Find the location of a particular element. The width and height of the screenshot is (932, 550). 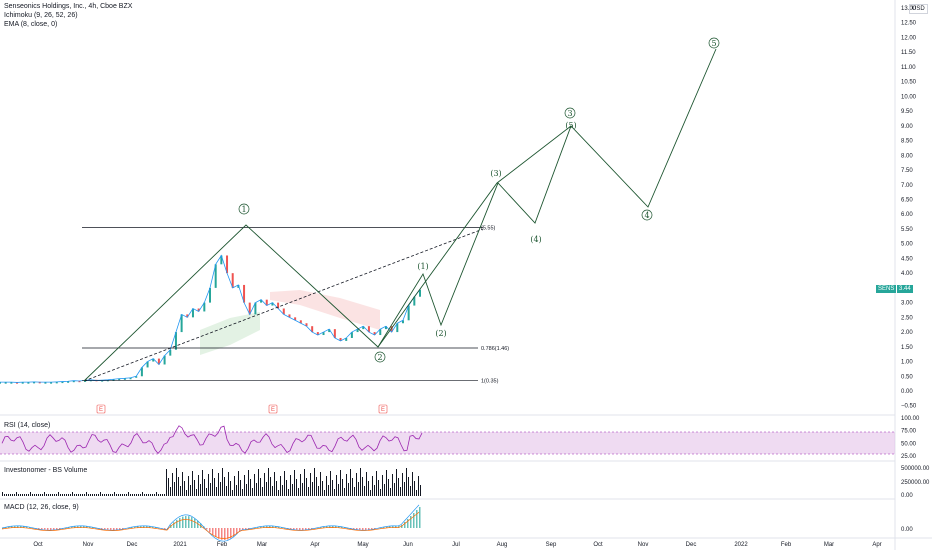

wave-label: (3) is located at coordinates (495, 173).